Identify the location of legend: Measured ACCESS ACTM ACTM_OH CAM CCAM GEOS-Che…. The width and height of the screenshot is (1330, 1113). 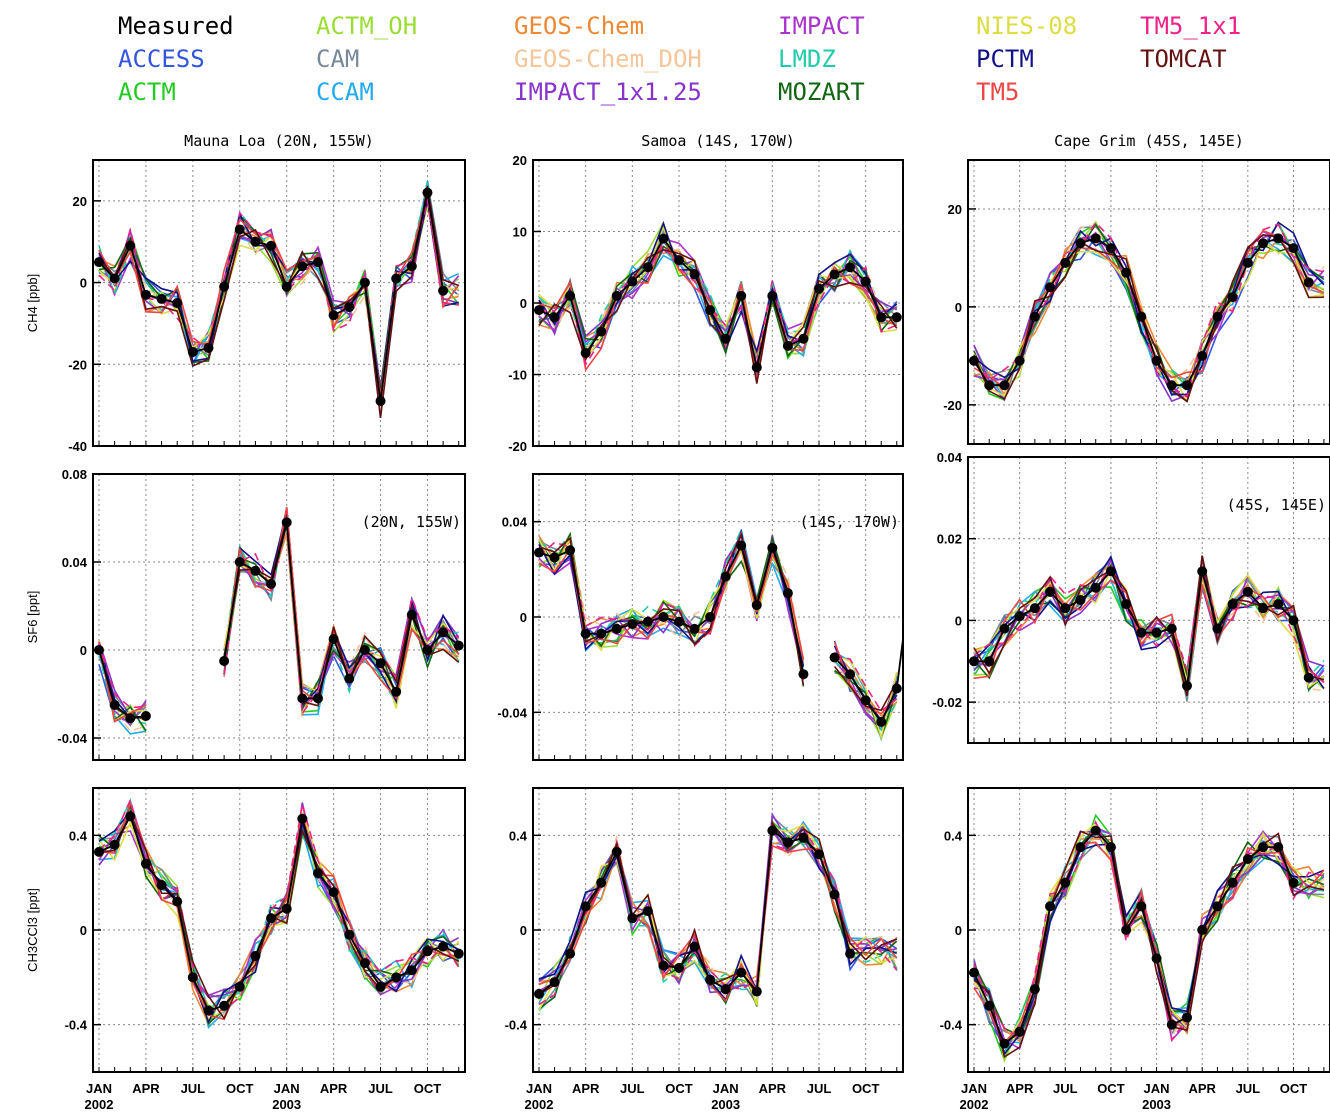
(679, 59).